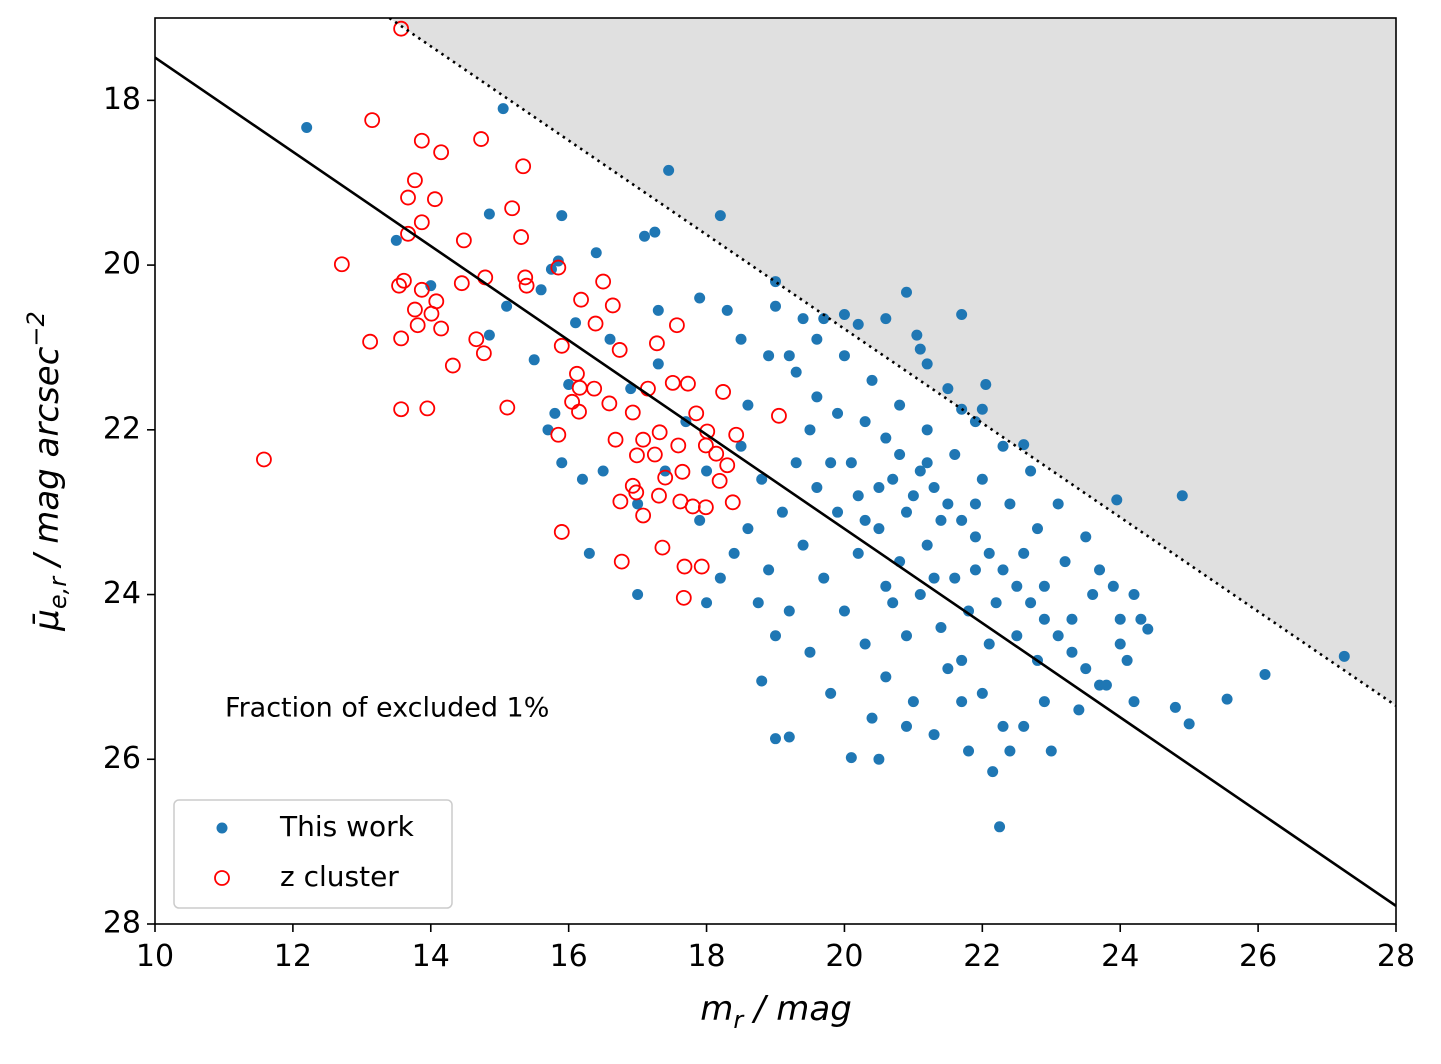  Describe the element at coordinates (47, 620) in the screenshot. I see `y-label-main: μ̄` at that location.